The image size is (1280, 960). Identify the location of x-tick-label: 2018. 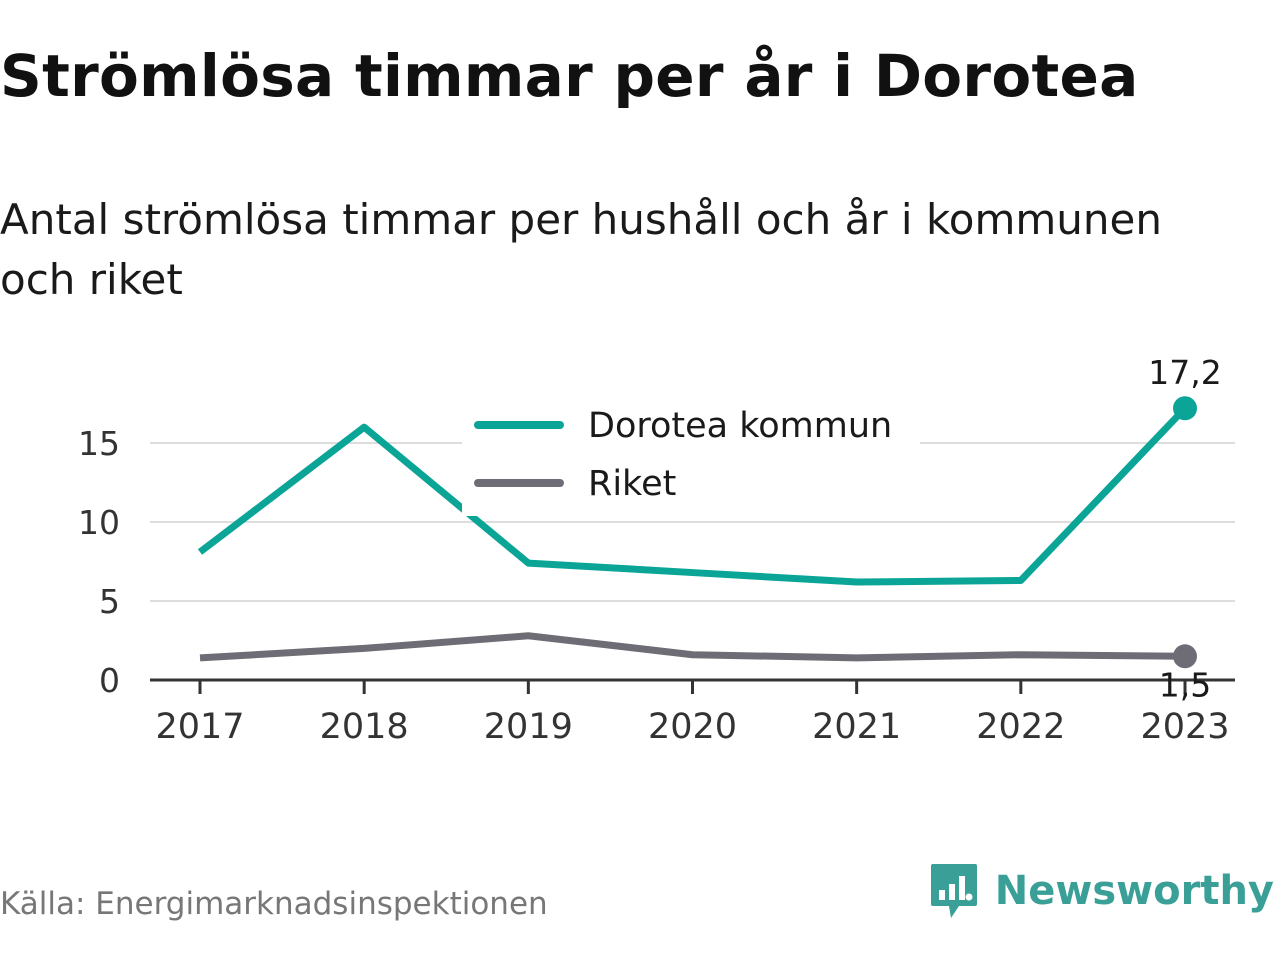
(364, 727).